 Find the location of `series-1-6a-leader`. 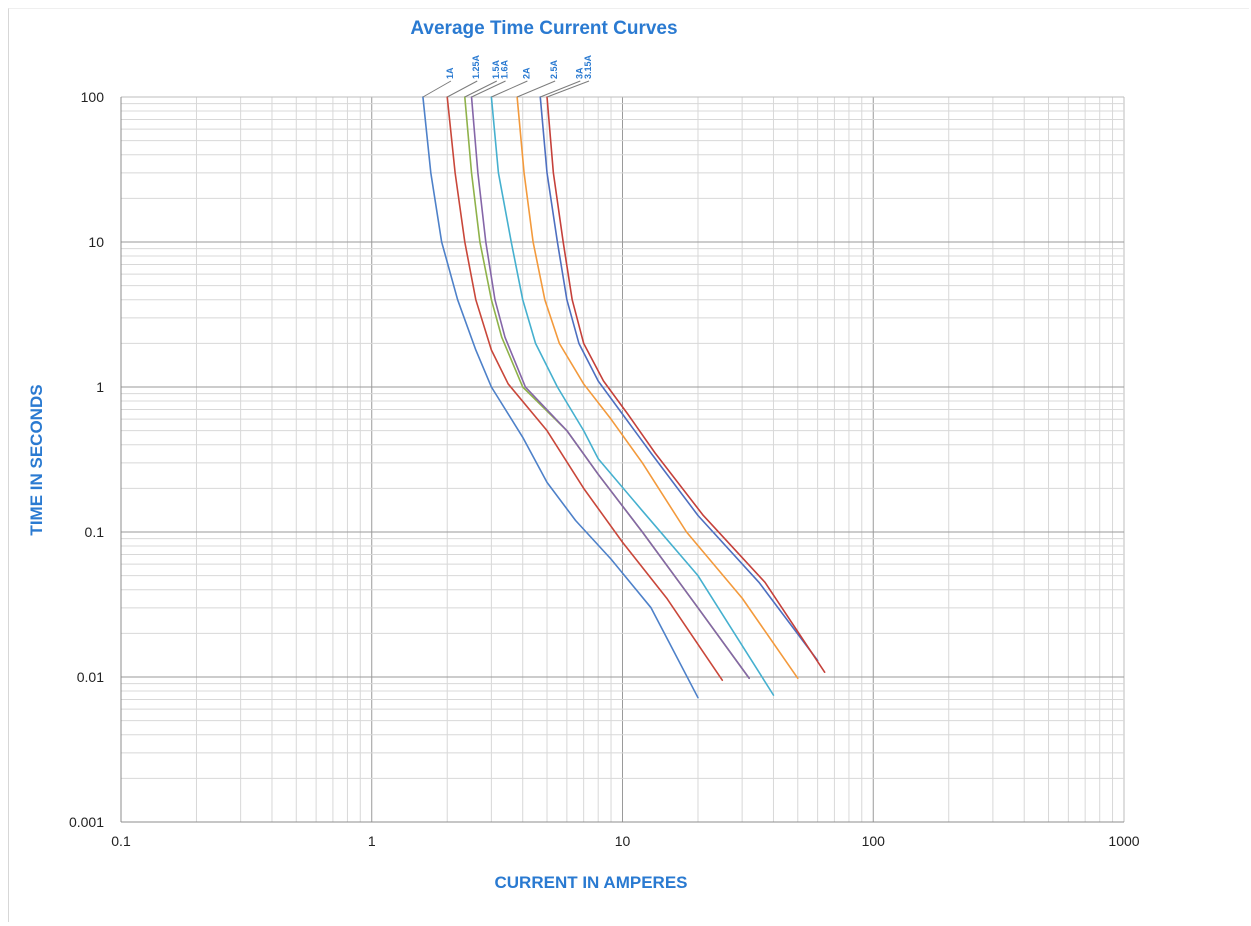

series-1-6a-leader is located at coordinates (488, 89).